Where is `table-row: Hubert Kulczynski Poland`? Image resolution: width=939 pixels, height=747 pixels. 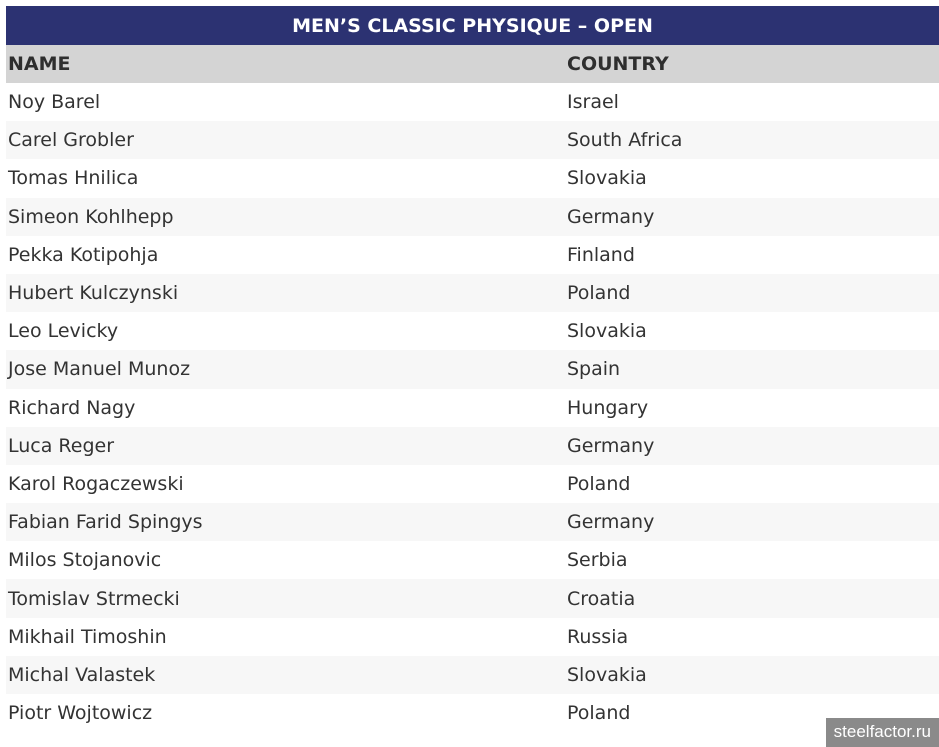
table-row: Hubert Kulczynski Poland is located at coordinates (472, 293).